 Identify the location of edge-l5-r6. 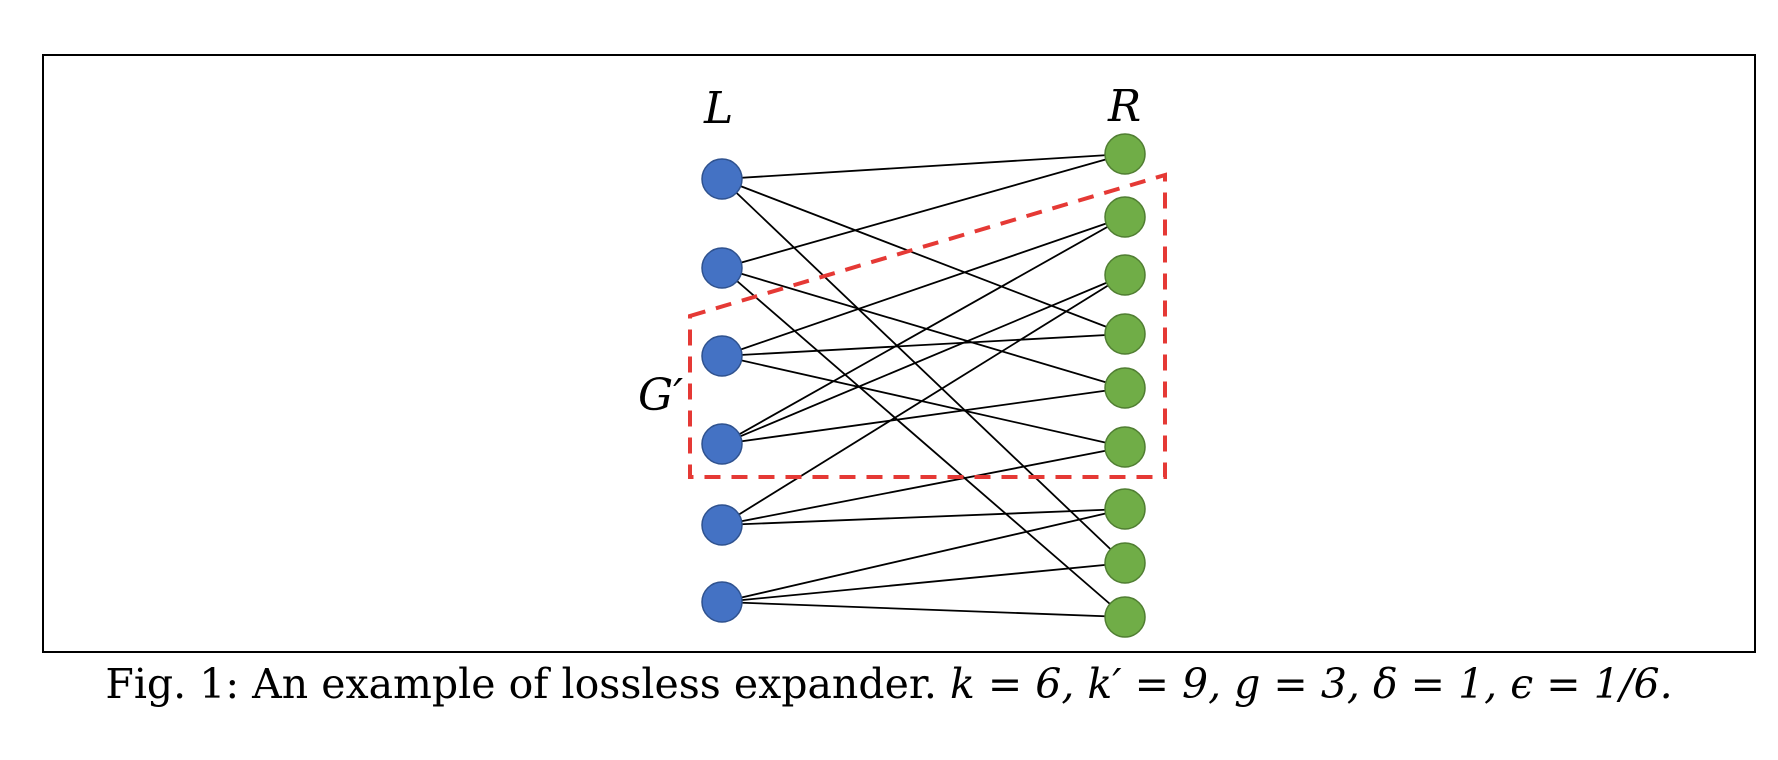
(923, 486).